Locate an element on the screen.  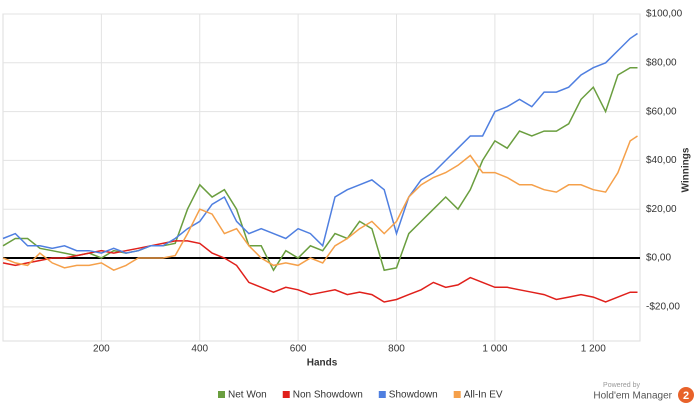
legend-label: Net Won is located at coordinates (247, 395).